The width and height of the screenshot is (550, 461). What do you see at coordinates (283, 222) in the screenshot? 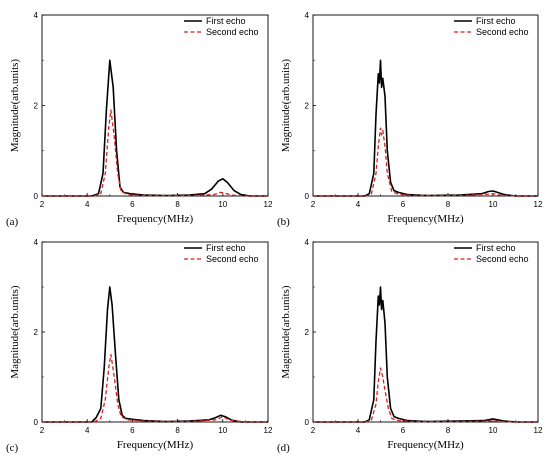
I see `panel-label: (b)` at bounding box center [283, 222].